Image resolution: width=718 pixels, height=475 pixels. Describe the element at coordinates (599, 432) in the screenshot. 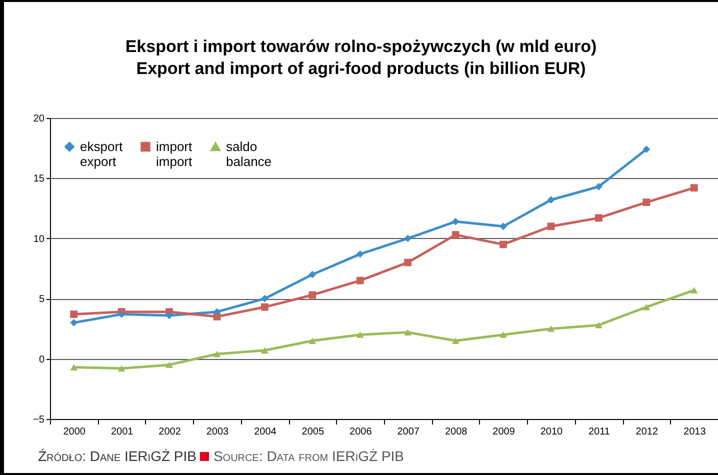

I see `x-tick-label: 2011` at that location.